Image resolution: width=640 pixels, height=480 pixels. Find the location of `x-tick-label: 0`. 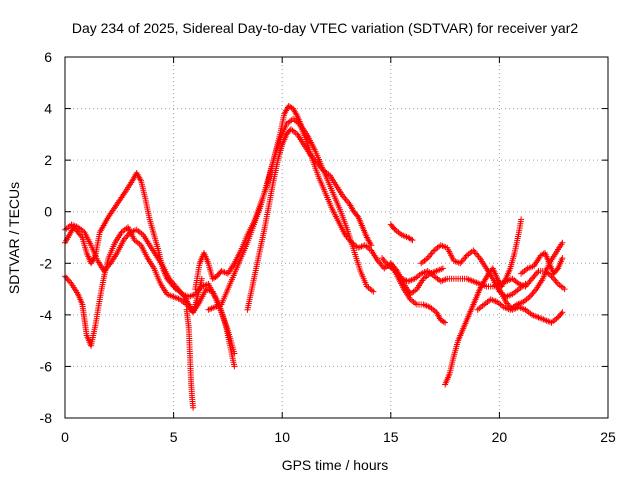

x-tick-label: 0 is located at coordinates (65, 437).